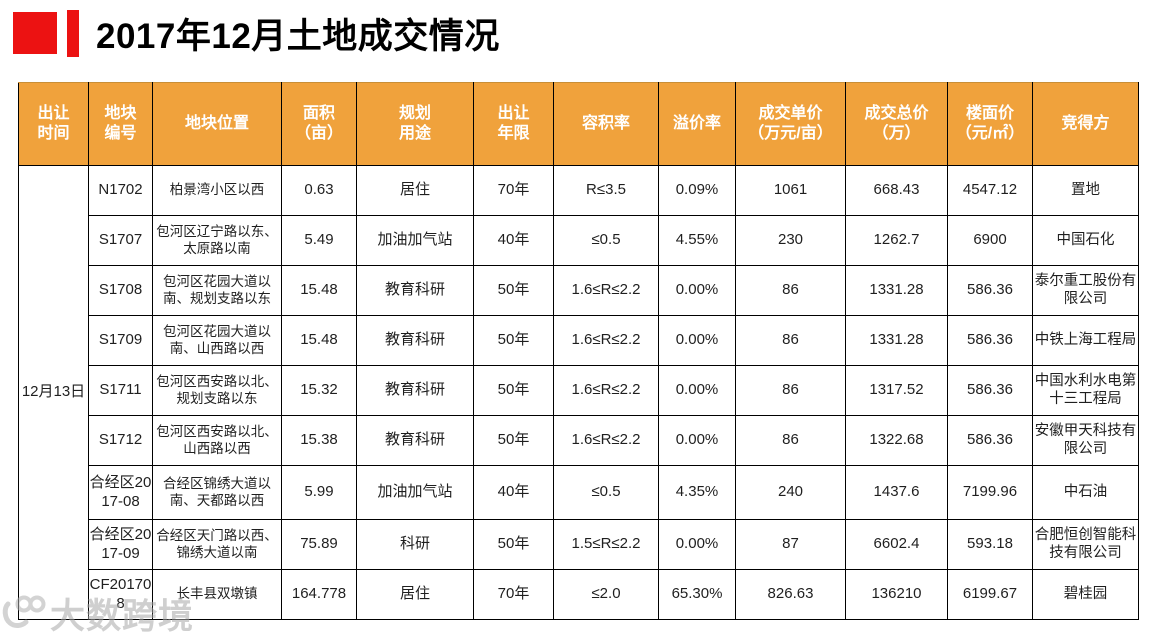 Image resolution: width=1151 pixels, height=639 pixels. What do you see at coordinates (606, 190) in the screenshot?
I see `cell-far: R≤3.5` at bounding box center [606, 190].